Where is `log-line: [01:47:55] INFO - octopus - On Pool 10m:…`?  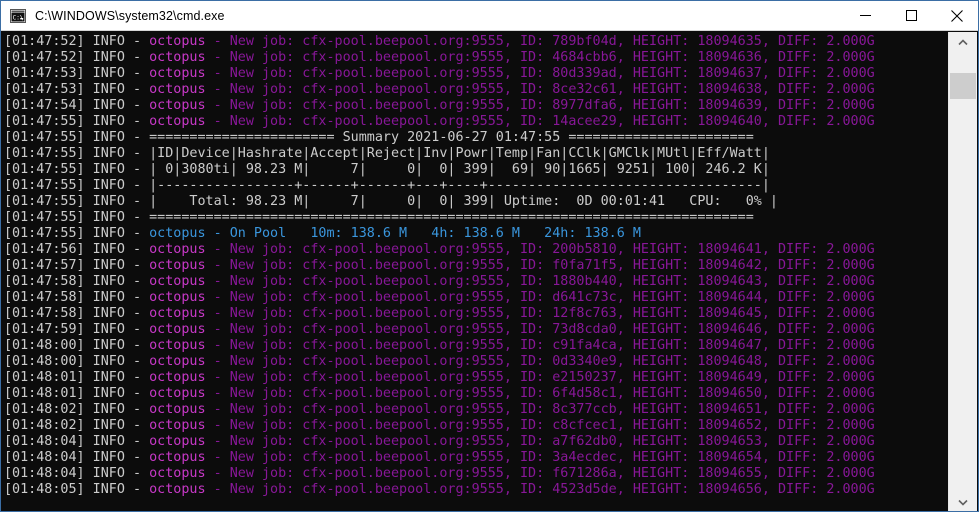 log-line: [01:47:55] INFO - octopus - On Pool 10m:… is located at coordinates (322, 234).